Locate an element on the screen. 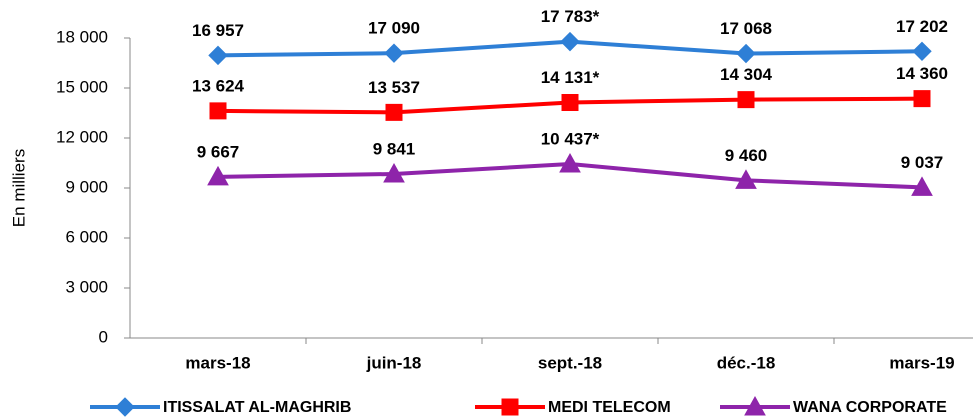  y-tick-label: 3 000 is located at coordinates (86, 286).